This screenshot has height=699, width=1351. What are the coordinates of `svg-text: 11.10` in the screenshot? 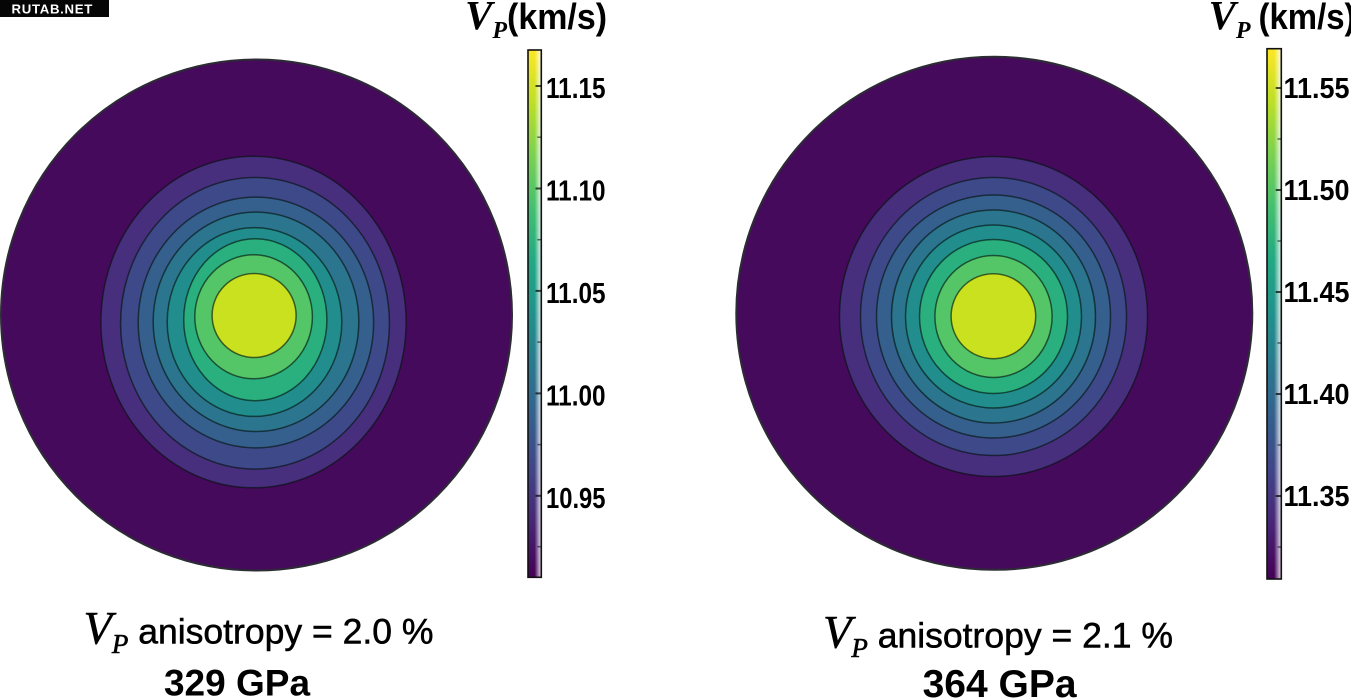 It's located at (576, 192).